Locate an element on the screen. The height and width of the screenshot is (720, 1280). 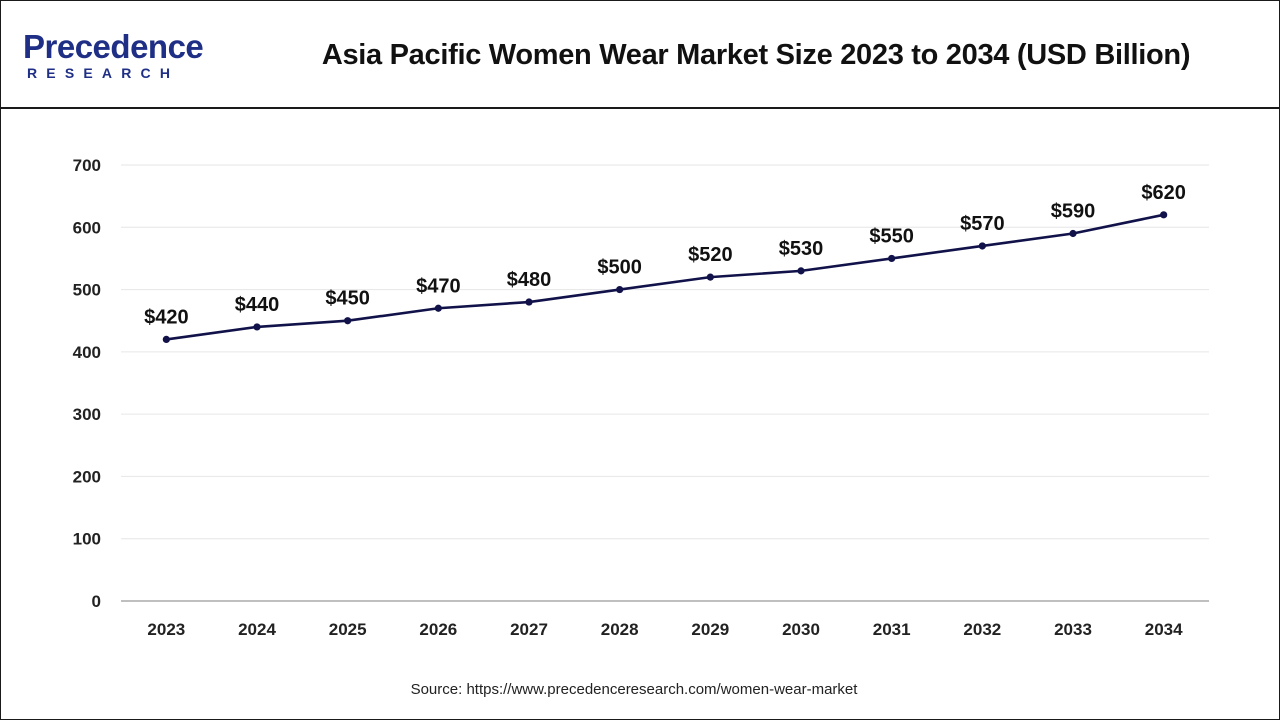
data-label: $440 is located at coordinates (257, 305).